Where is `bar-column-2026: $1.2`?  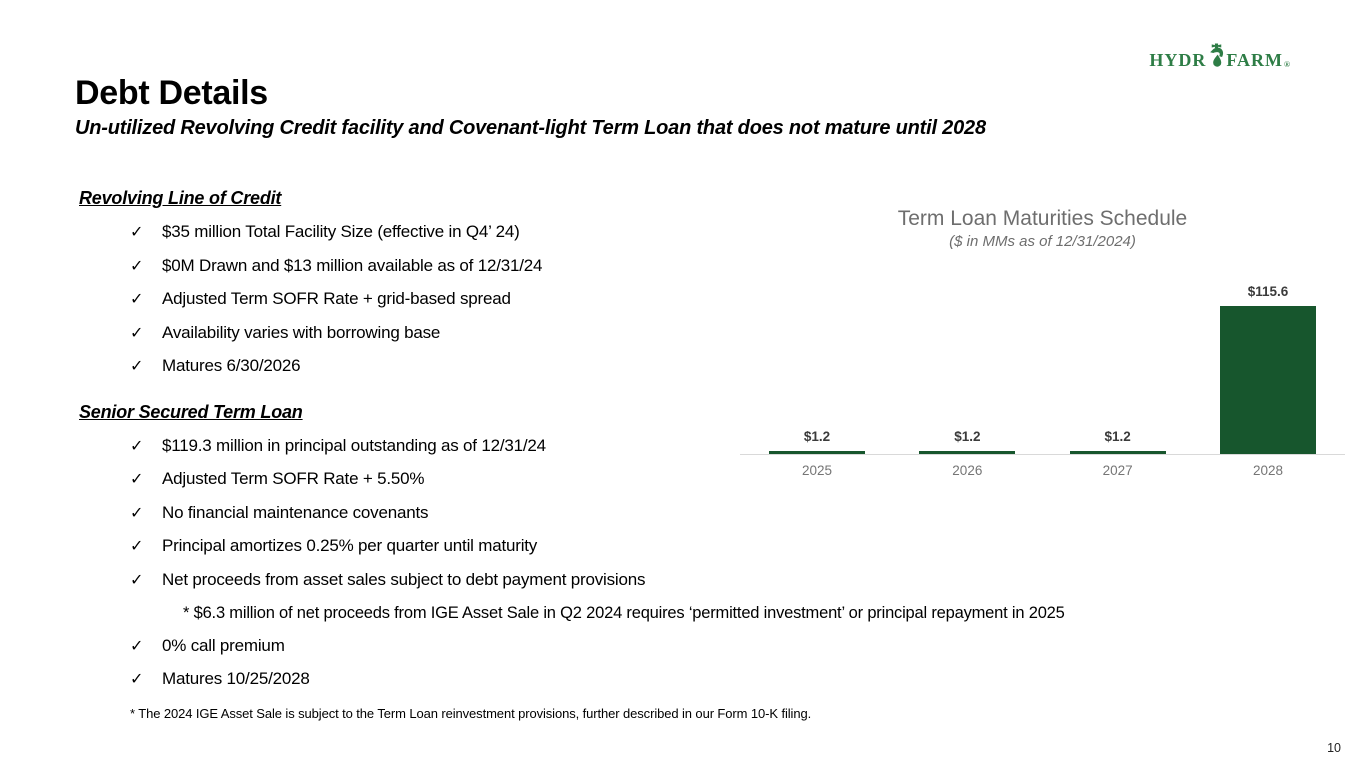 bar-column-2026: $1.2 is located at coordinates (967, 441).